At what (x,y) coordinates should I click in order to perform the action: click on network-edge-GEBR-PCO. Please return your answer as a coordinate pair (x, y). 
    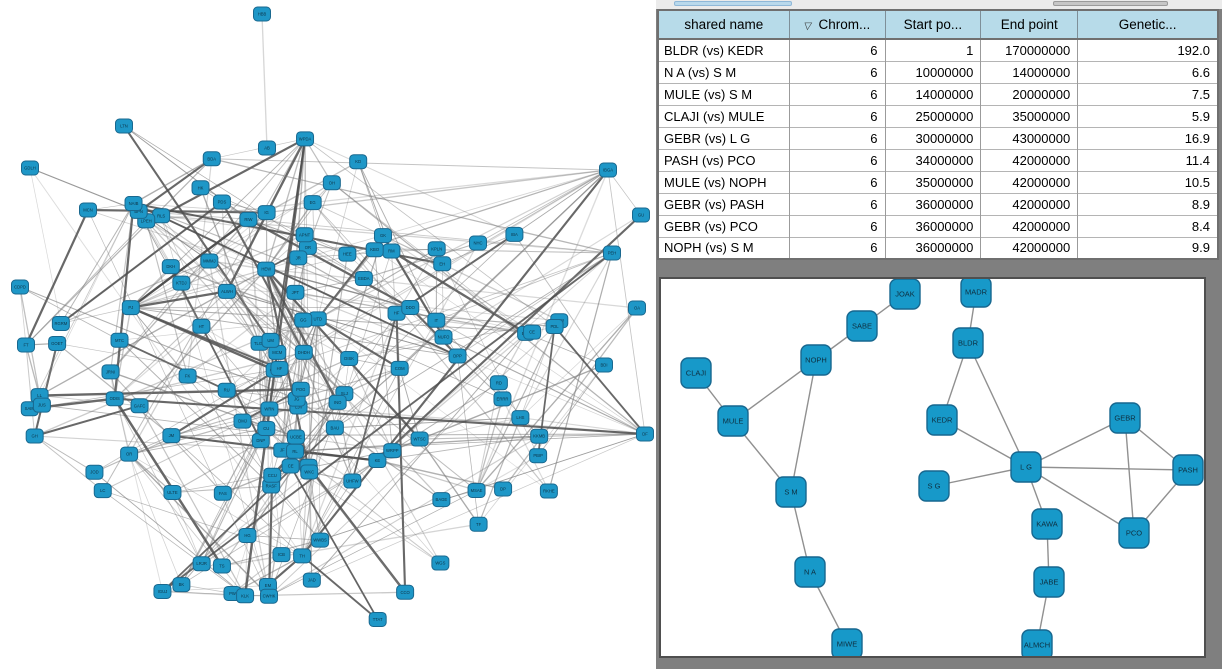
    Looking at the image, I should click on (1129, 475).